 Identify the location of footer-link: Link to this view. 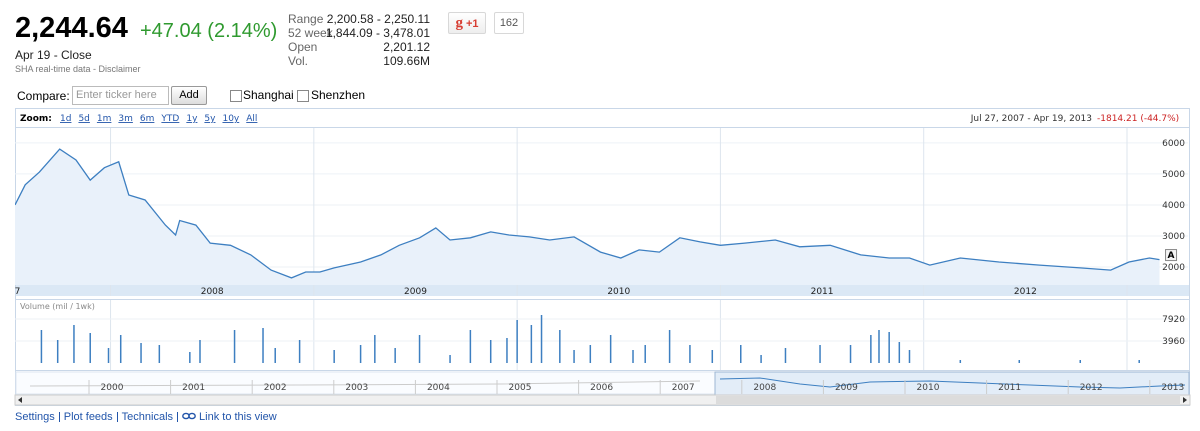
(229, 417).